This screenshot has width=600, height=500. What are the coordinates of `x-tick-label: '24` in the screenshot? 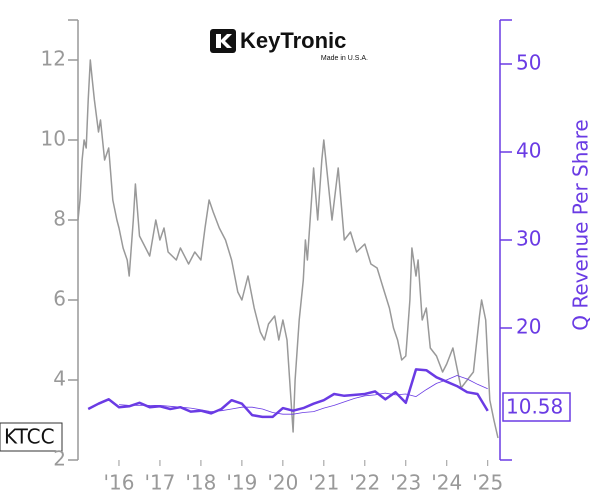 It's located at (446, 483).